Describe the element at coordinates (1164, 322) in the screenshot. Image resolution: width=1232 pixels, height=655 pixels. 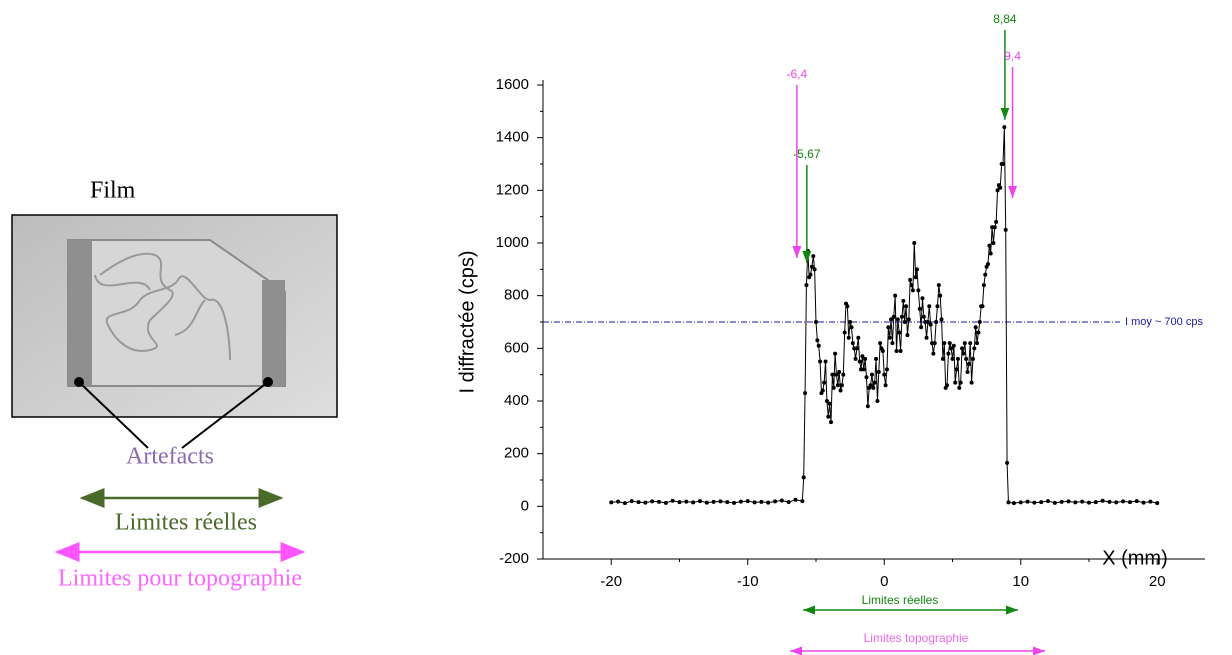
I see `reference-label: I moy ~ 700 cps` at that location.